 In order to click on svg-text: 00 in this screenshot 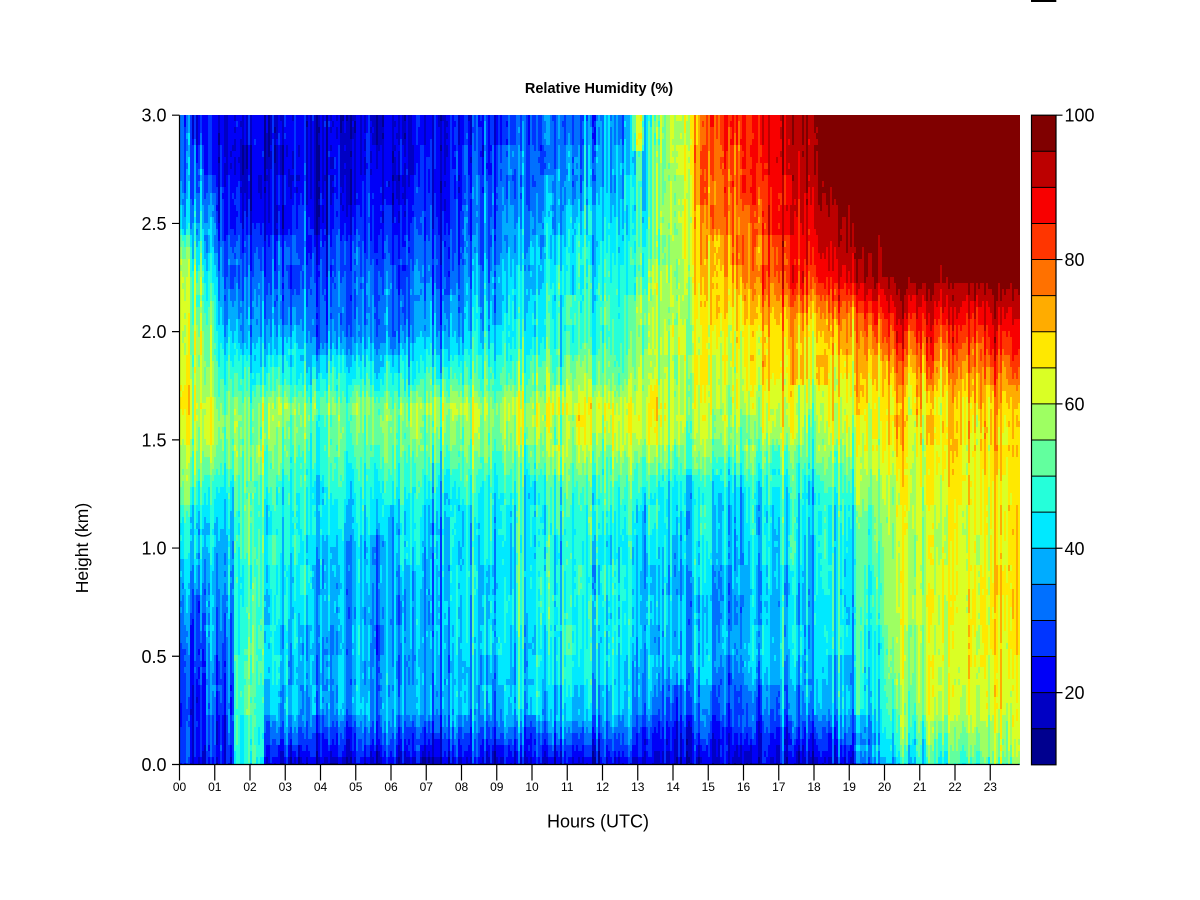, I will do `click(180, 787)`.